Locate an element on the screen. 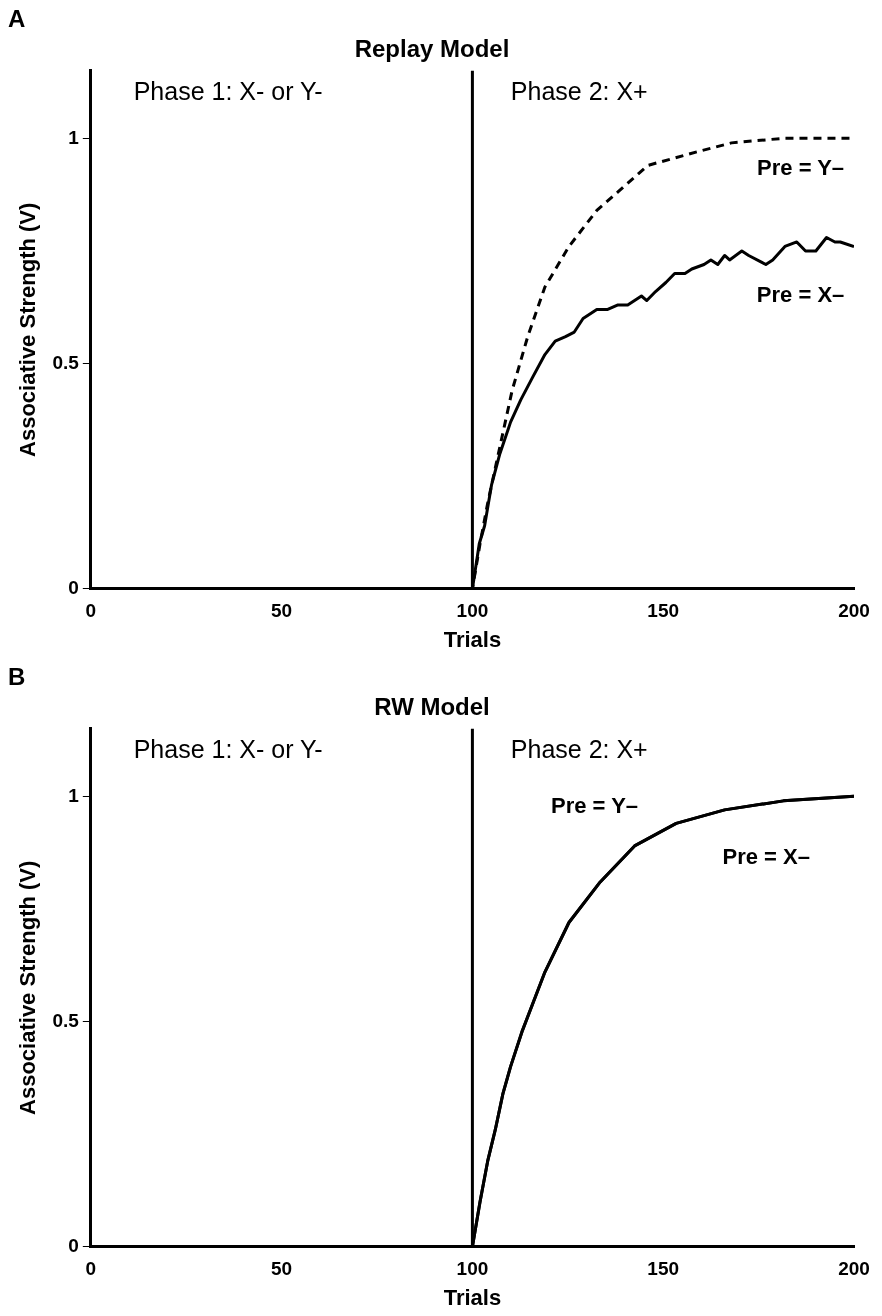 Image resolution: width=882 pixels, height=1316 pixels. chart-title: Replay Model is located at coordinates (432, 49).